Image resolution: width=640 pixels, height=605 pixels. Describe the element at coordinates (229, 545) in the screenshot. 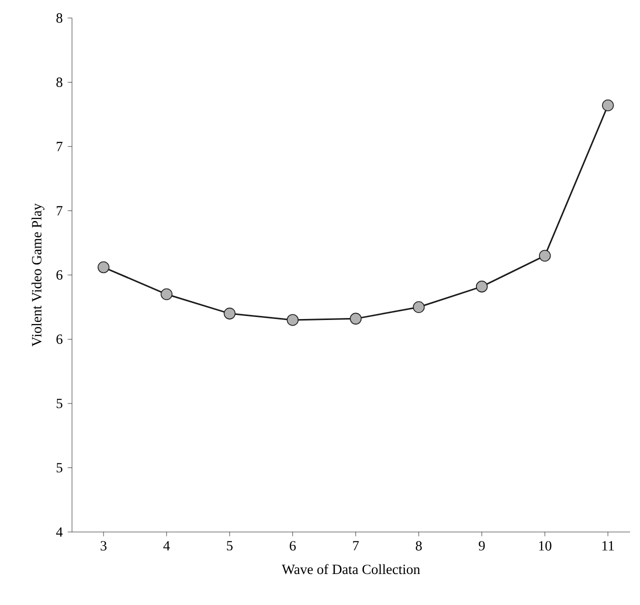

I see `x-tick-label: 5` at that location.